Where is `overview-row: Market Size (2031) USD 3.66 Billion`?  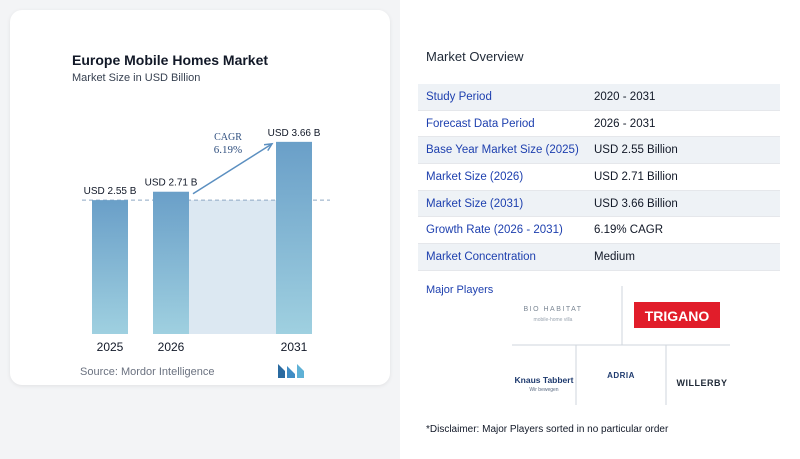 overview-row: Market Size (2031) USD 3.66 Billion is located at coordinates (599, 204).